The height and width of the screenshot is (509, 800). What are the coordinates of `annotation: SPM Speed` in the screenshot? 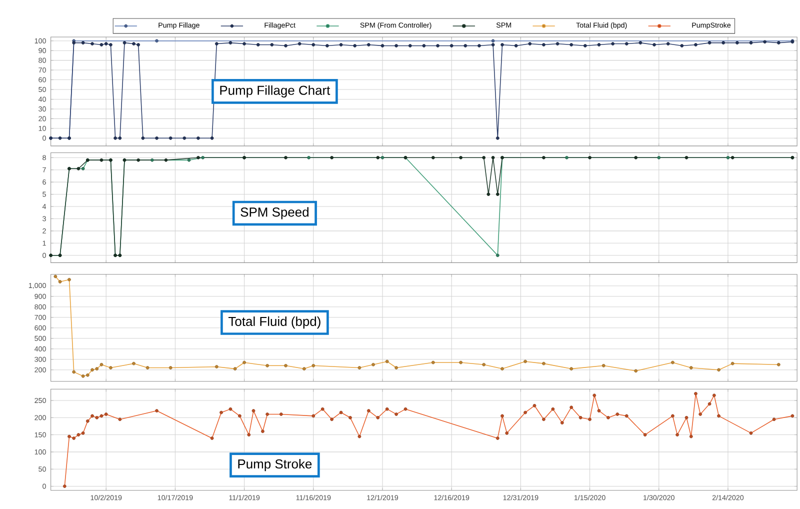 It's located at (274, 213).